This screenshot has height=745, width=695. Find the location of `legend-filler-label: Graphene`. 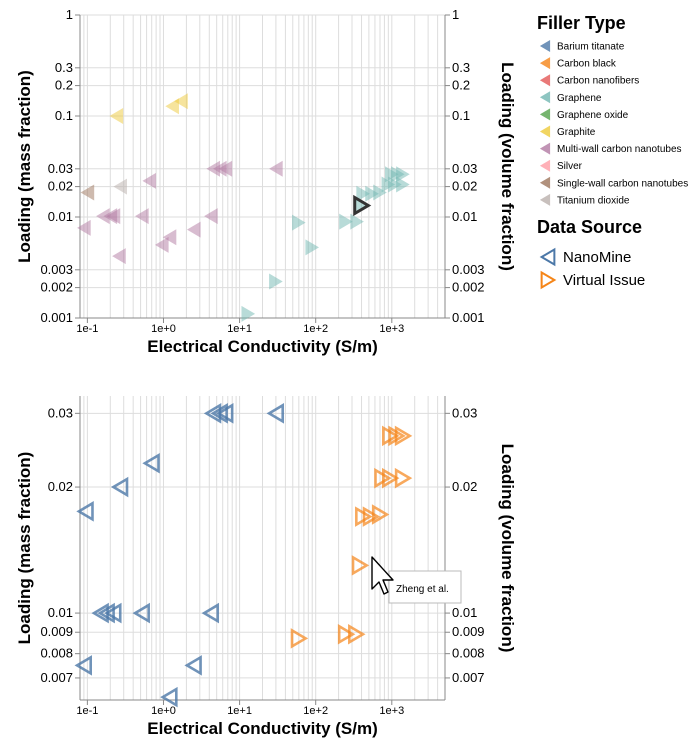

legend-filler-label: Graphene is located at coordinates (579, 98).